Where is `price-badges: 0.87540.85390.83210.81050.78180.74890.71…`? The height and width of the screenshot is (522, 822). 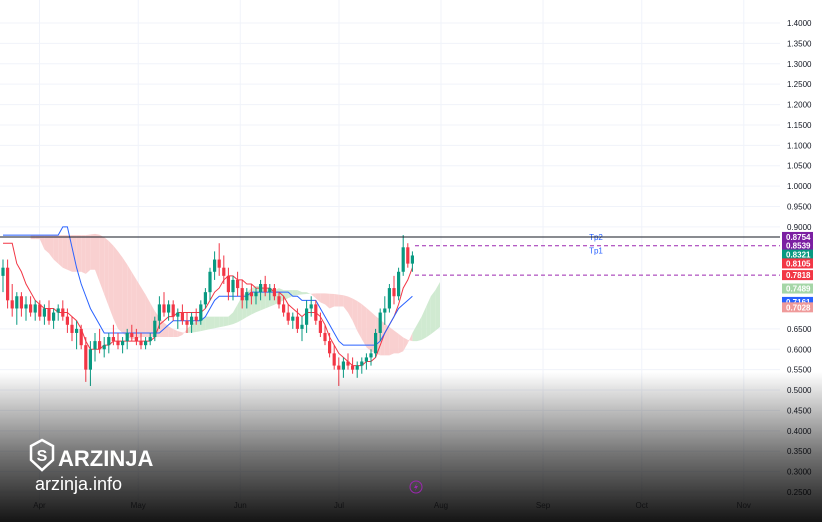 price-badges: 0.87540.85390.83210.81050.78180.74890.71… is located at coordinates (797, 272).